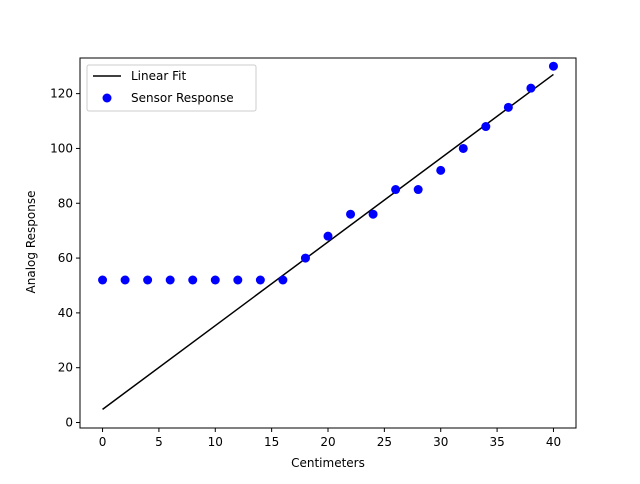  I want to click on y-axis-label: Analog Response, so click(31, 242).